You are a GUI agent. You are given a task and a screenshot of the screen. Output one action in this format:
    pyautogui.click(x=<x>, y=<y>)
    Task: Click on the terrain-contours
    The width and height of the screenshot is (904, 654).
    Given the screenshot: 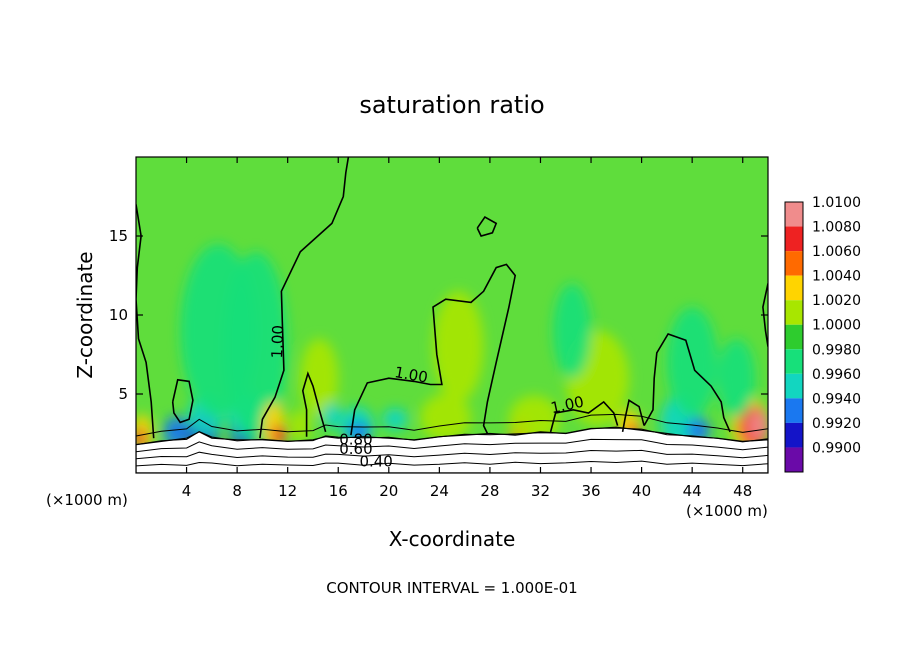 What is the action you would take?
    pyautogui.click(x=452, y=440)
    